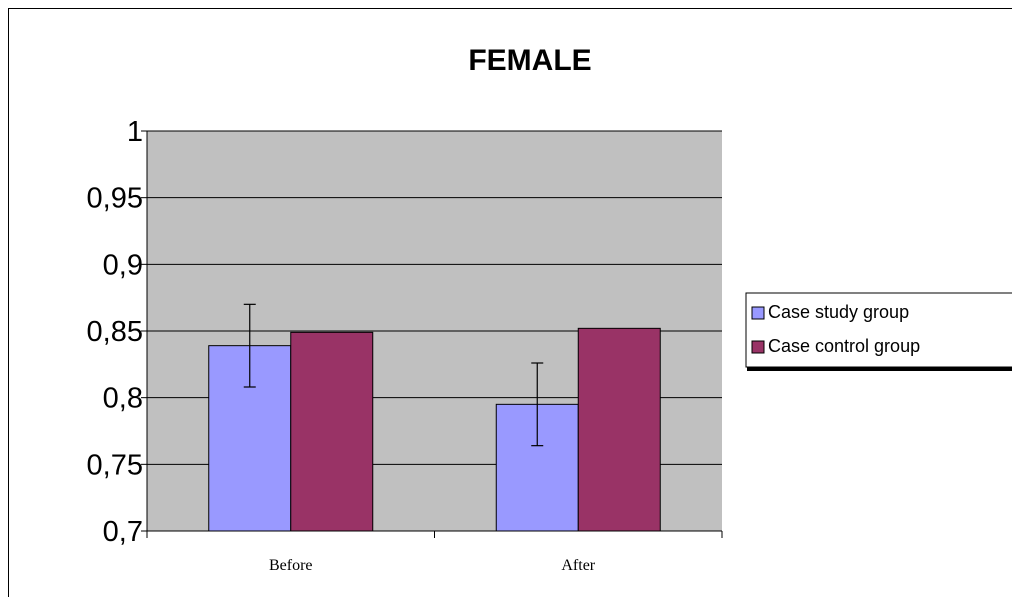 The width and height of the screenshot is (1012, 597). I want to click on y-tick-label: 0,7, so click(123, 532).